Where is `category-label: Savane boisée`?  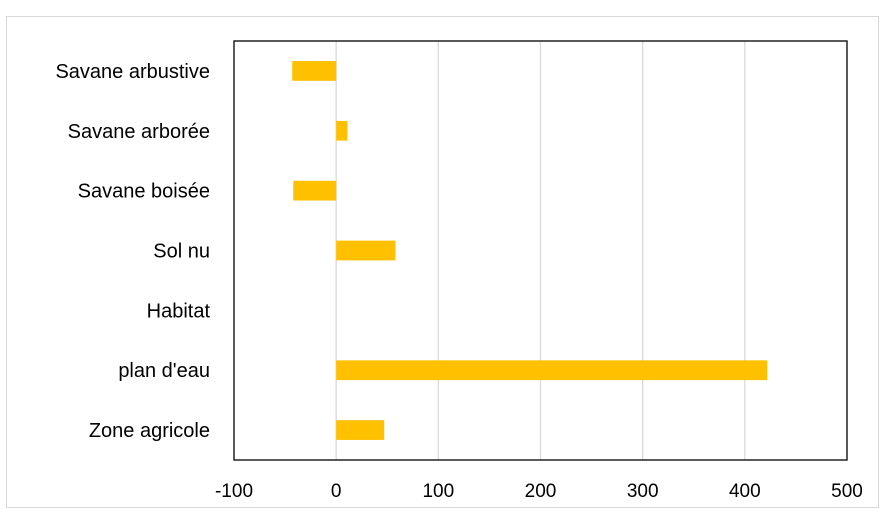 category-label: Savane boisée is located at coordinates (144, 192).